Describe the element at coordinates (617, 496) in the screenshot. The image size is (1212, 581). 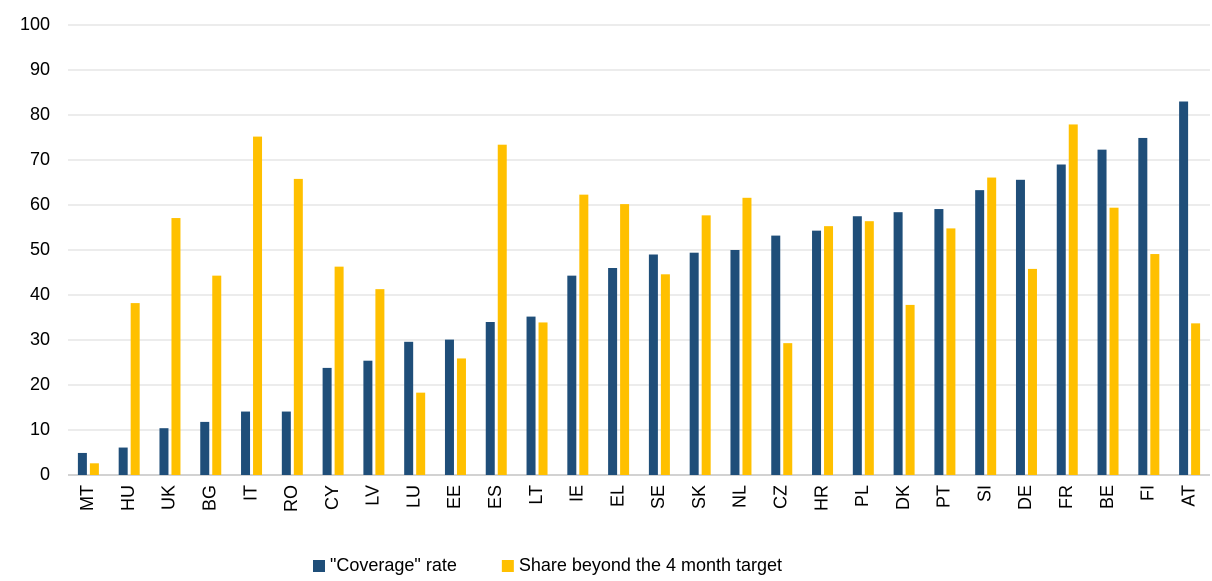
I see `x-tick-label: EL` at that location.